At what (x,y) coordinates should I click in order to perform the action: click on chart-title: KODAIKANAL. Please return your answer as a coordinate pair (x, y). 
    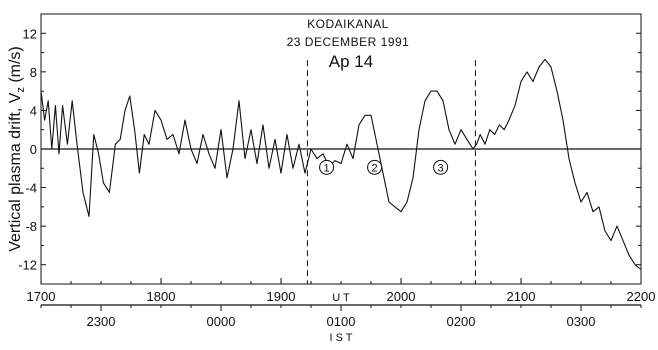
    Looking at the image, I should click on (348, 24).